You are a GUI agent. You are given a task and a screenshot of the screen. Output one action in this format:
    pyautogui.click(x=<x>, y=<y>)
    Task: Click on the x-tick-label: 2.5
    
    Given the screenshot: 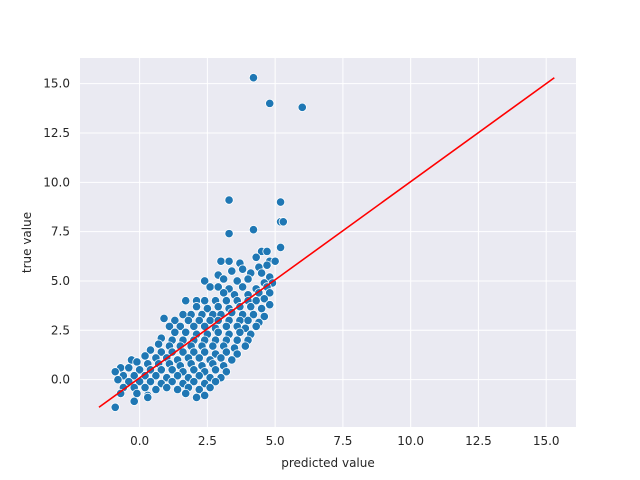 What is the action you would take?
    pyautogui.click(x=207, y=441)
    